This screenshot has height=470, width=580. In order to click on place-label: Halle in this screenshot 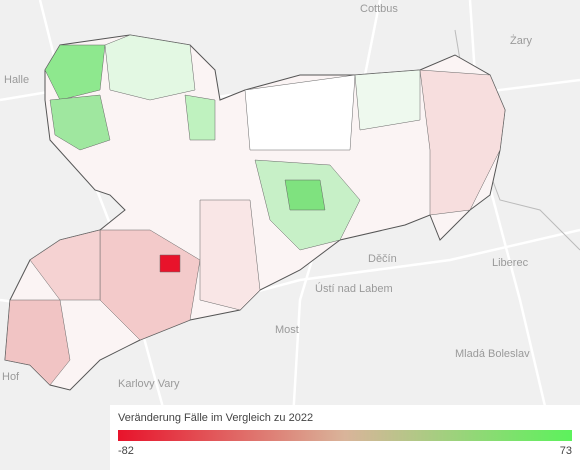, I will do `click(16, 80)`.